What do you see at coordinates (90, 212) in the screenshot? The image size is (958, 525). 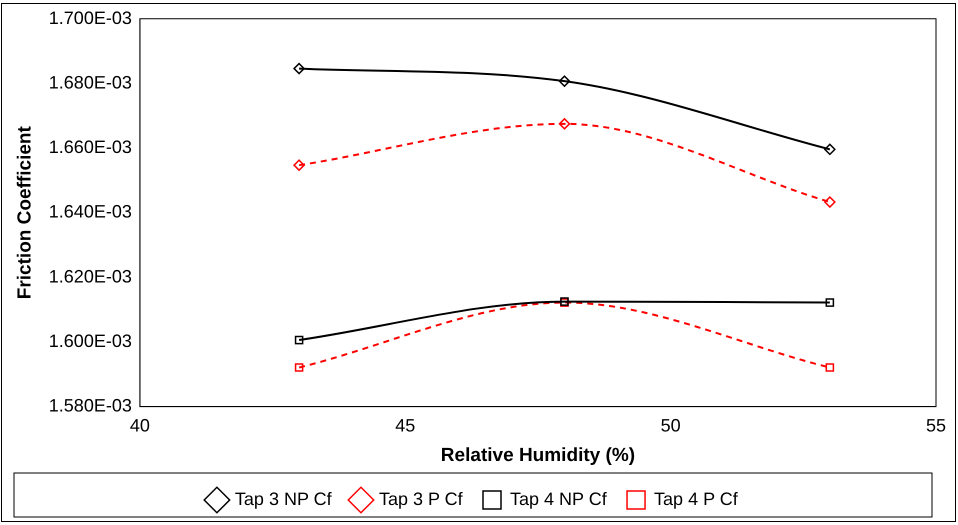 I see `y-tick-label: 1.640E-03` at bounding box center [90, 212].